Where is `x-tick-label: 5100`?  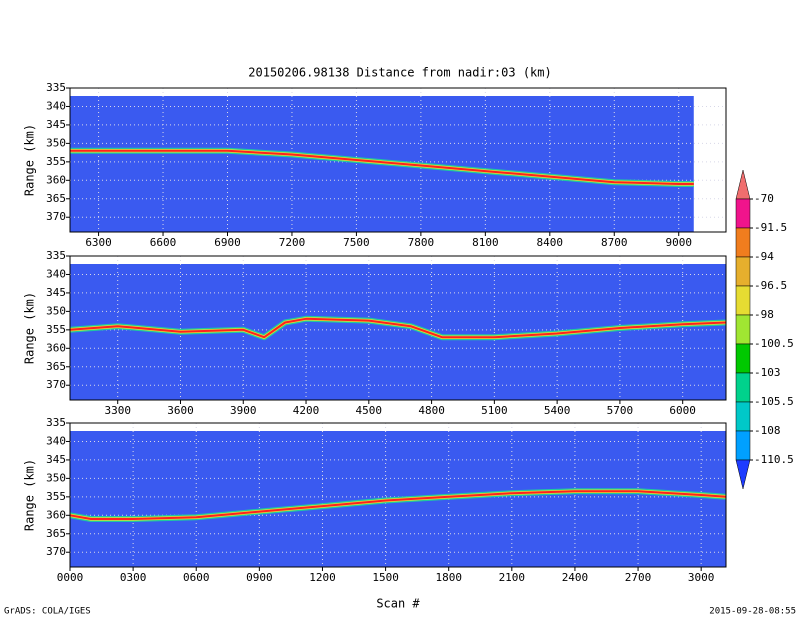
x-tick-label: 5100 is located at coordinates (494, 410).